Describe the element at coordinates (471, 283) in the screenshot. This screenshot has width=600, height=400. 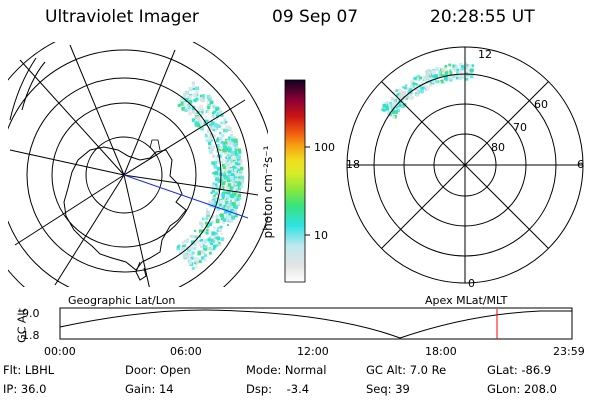
I see `mlt-label-0: 0` at that location.